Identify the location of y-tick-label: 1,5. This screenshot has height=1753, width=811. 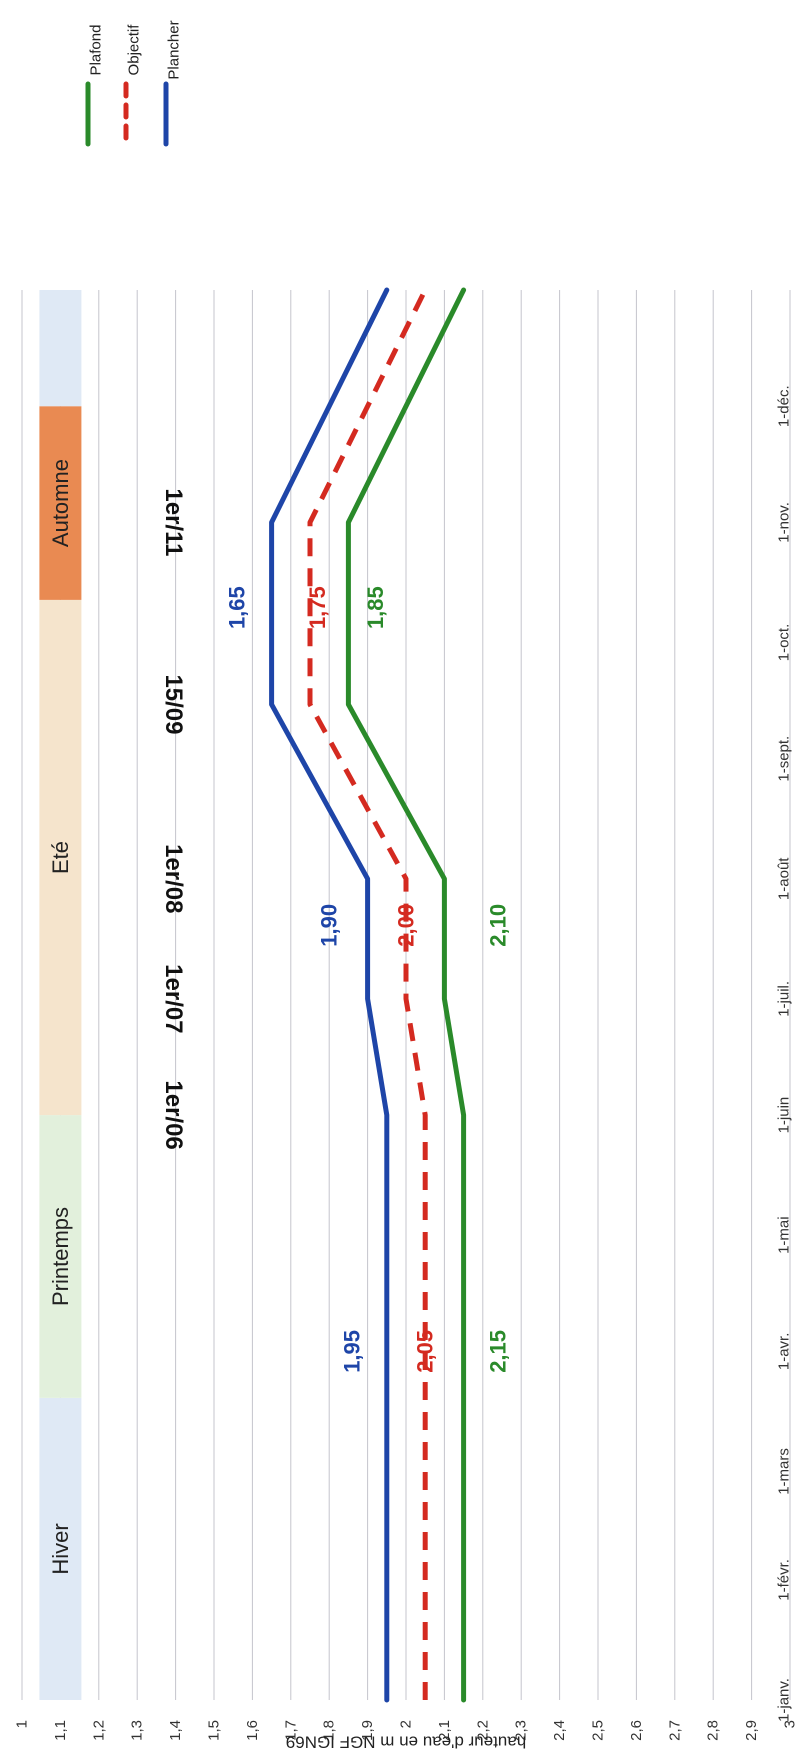
(214, 1730).